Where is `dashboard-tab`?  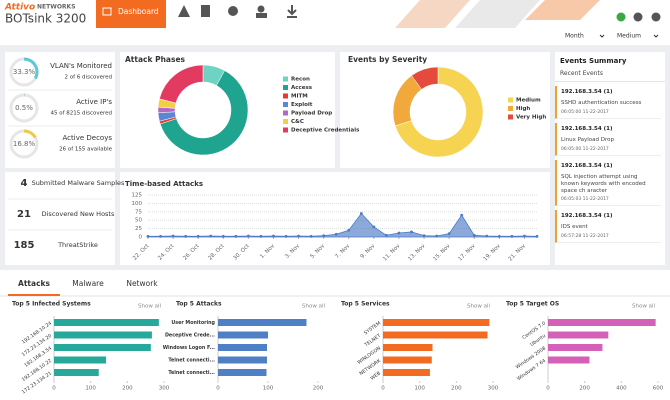
dashboard-tab is located at coordinates (131, 14).